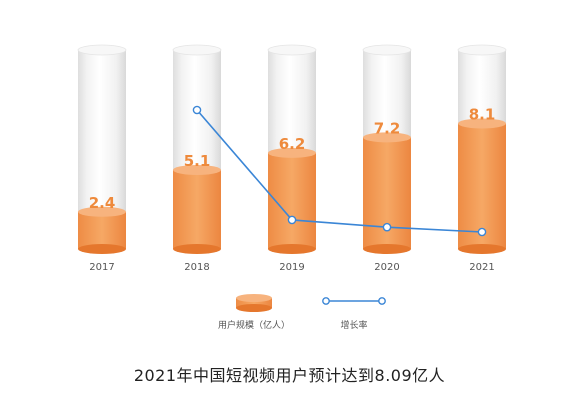 Image resolution: width=579 pixels, height=400 pixels. What do you see at coordinates (482, 232) in the screenshot?
I see `growth-point-2021` at bounding box center [482, 232].